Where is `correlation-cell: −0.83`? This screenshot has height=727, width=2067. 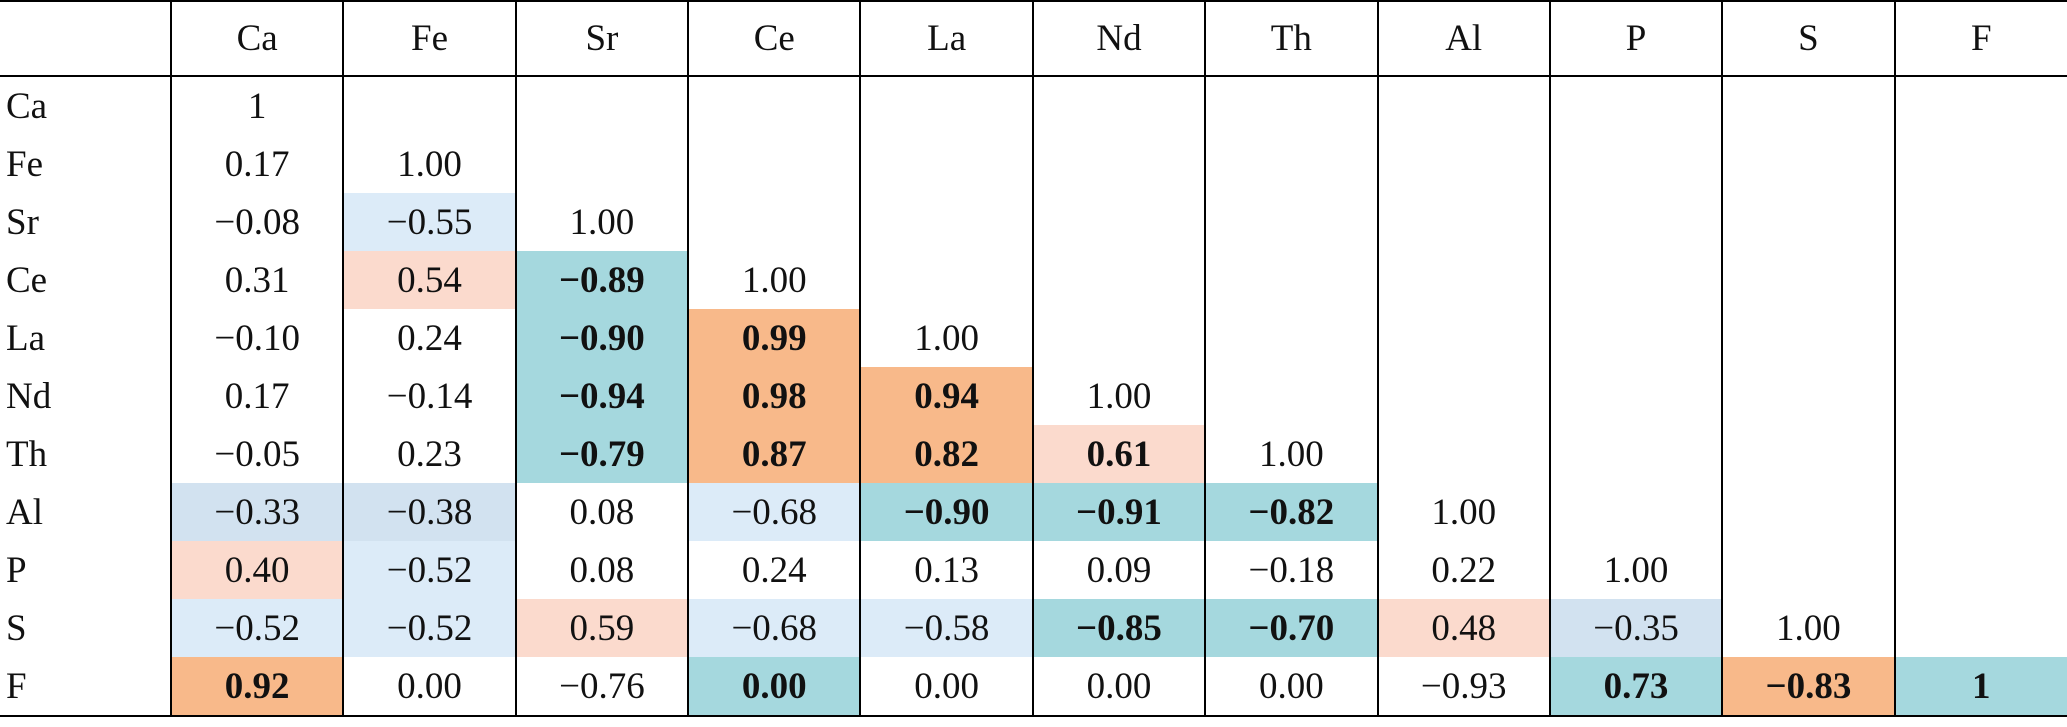 correlation-cell: −0.83 is located at coordinates (1808, 687).